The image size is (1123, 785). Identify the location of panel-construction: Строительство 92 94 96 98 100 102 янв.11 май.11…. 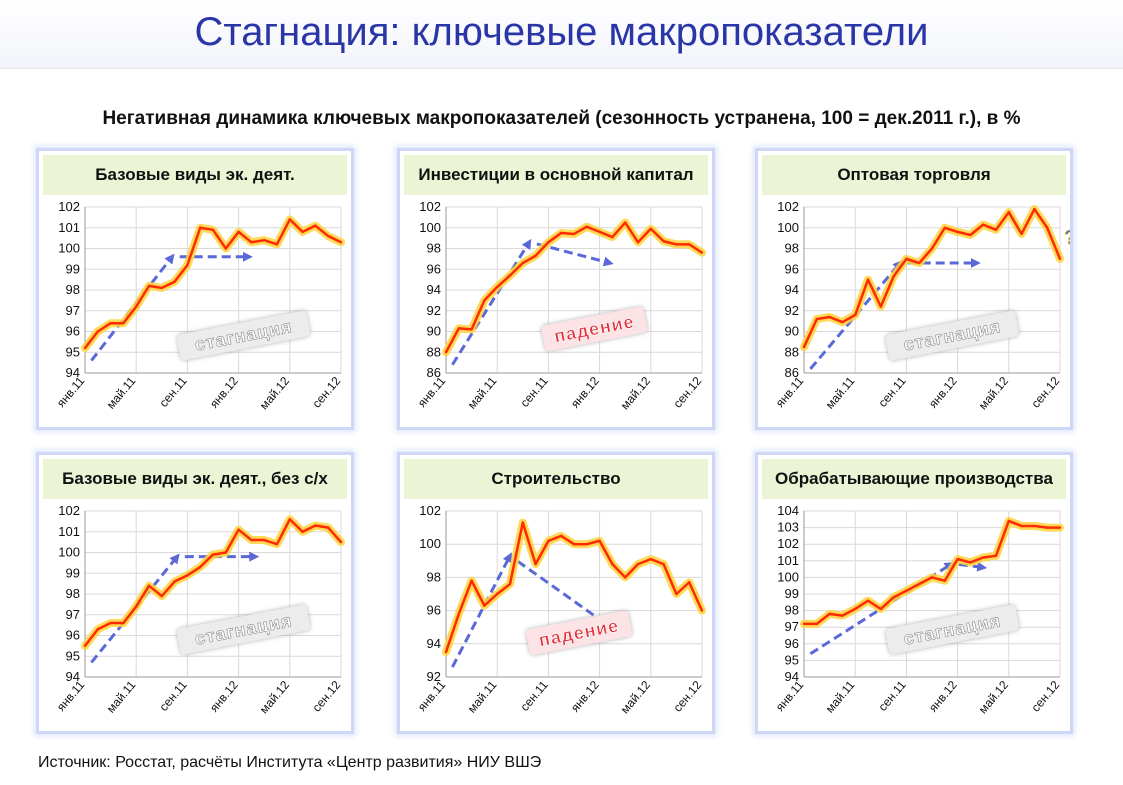
(556, 593).